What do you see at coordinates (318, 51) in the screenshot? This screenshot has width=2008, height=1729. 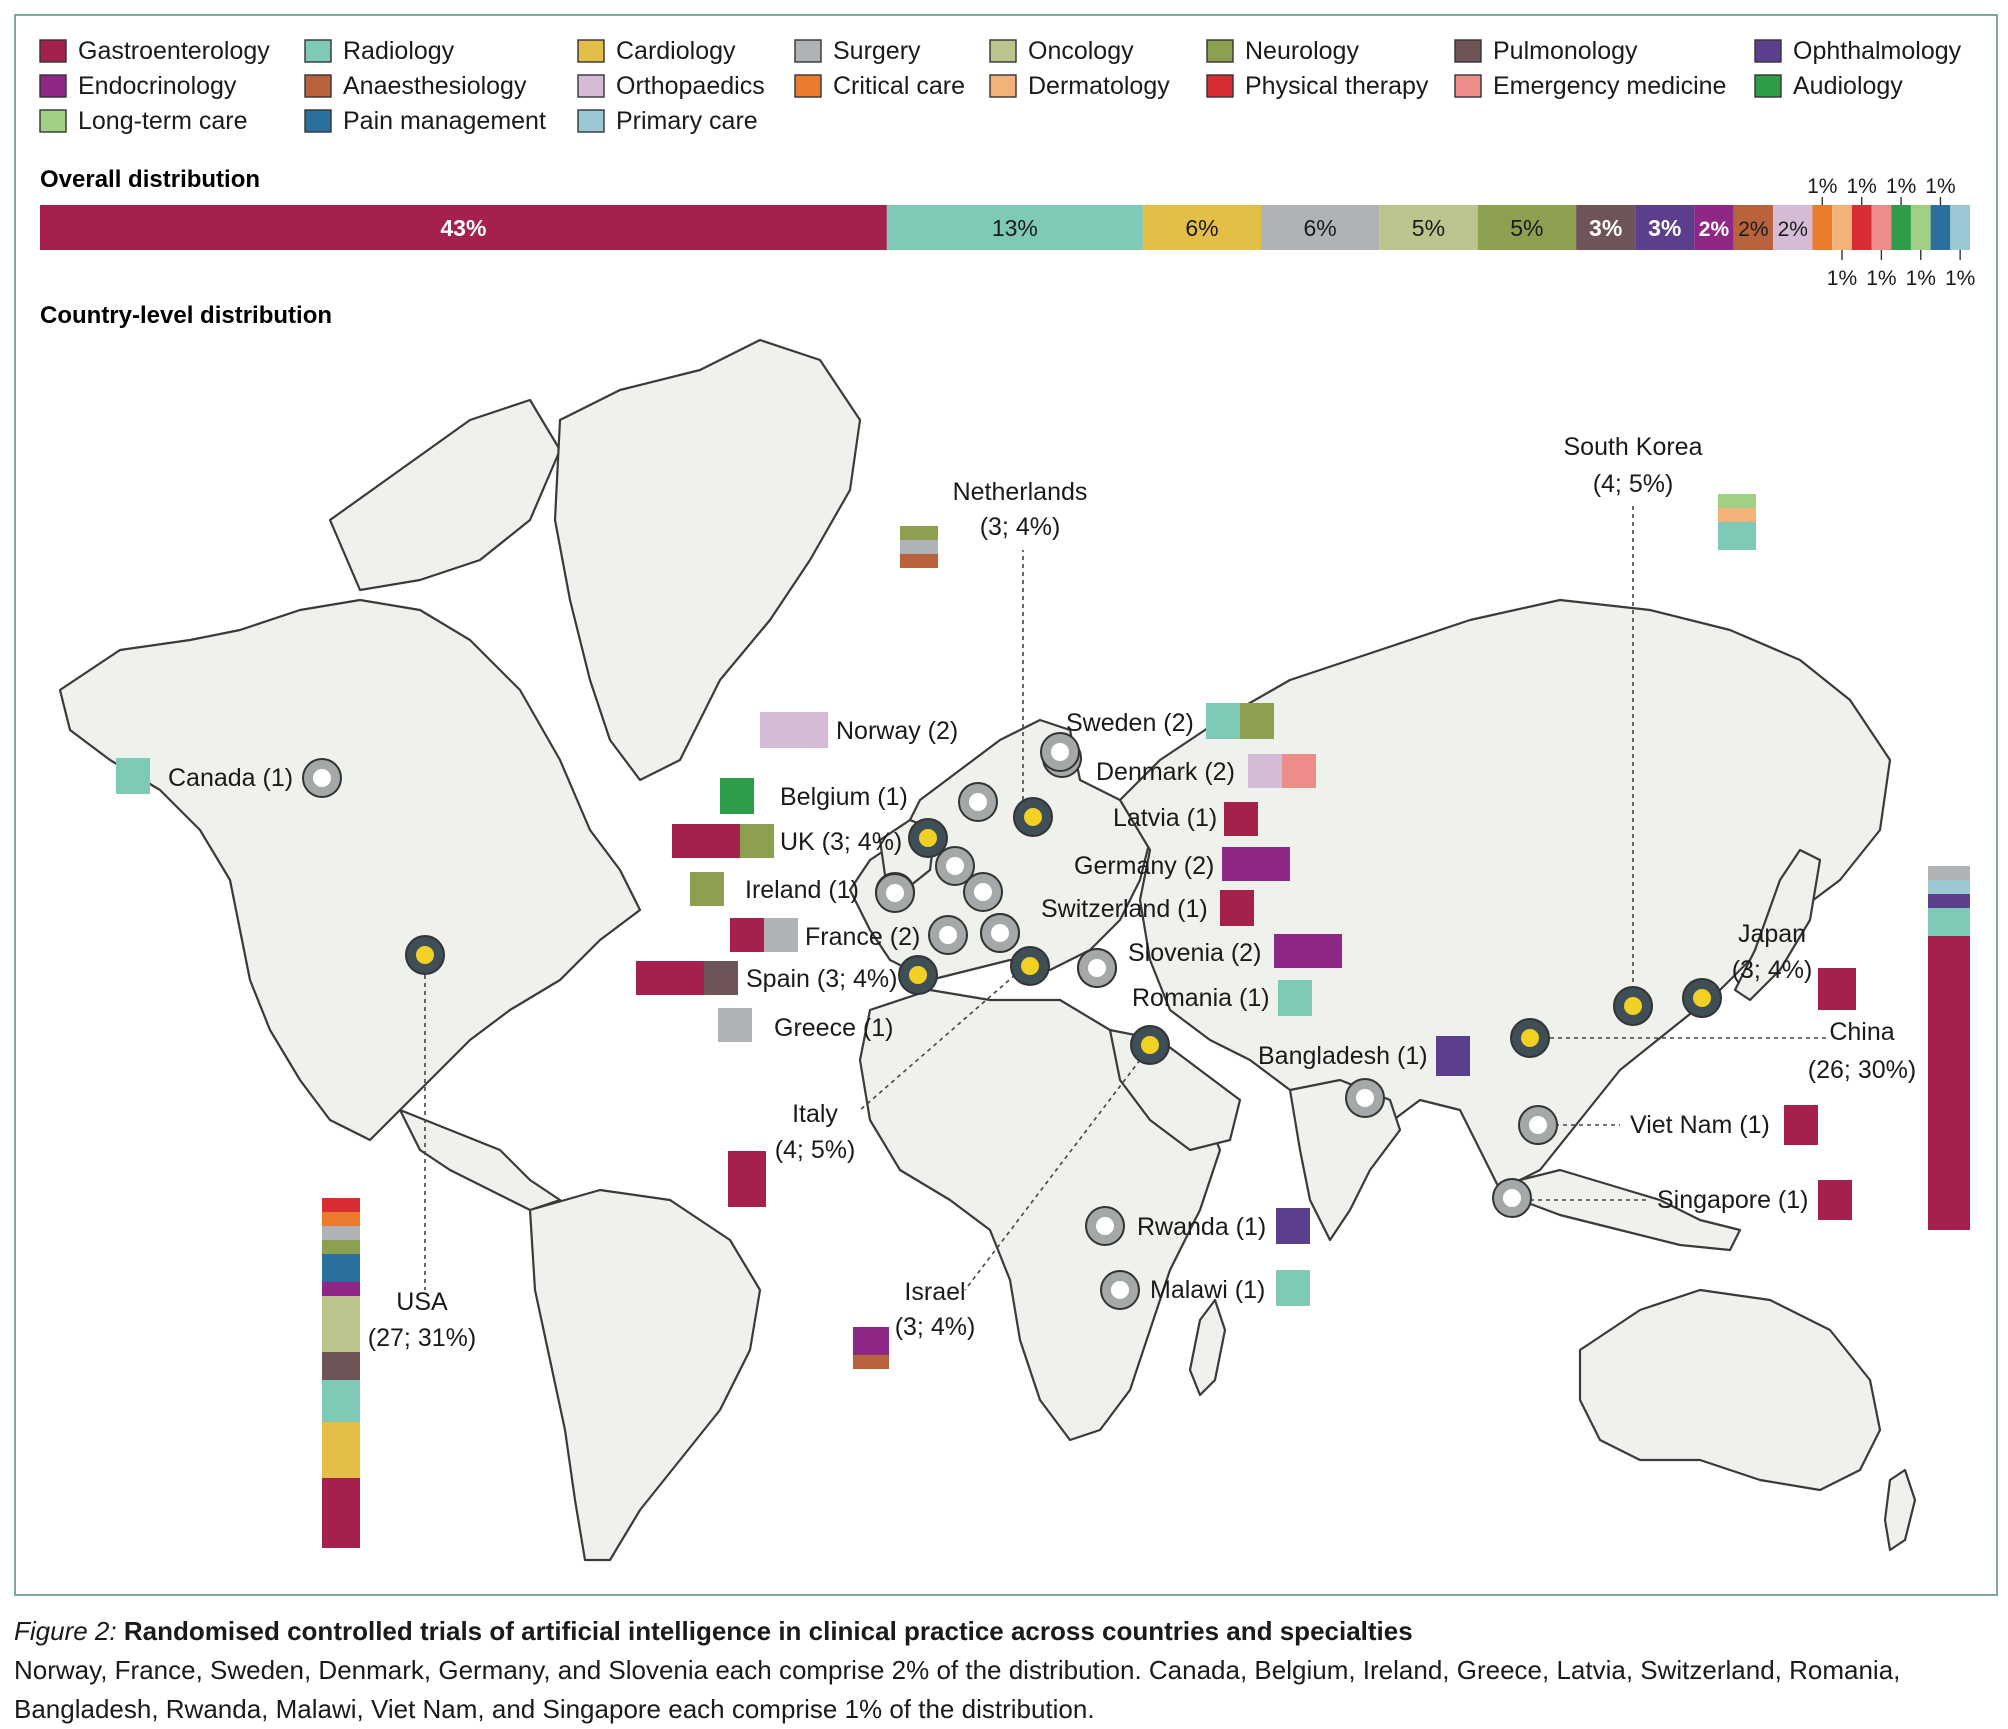 I see `legend-swatch-radio` at bounding box center [318, 51].